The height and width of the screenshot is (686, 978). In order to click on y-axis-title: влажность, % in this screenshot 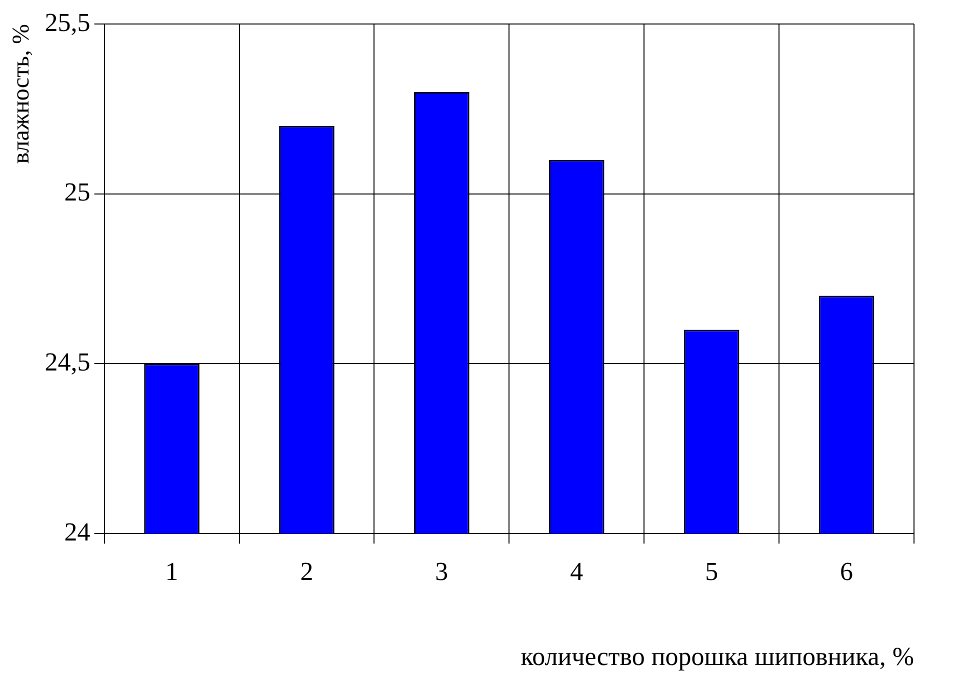, I will do `click(21, 94)`.